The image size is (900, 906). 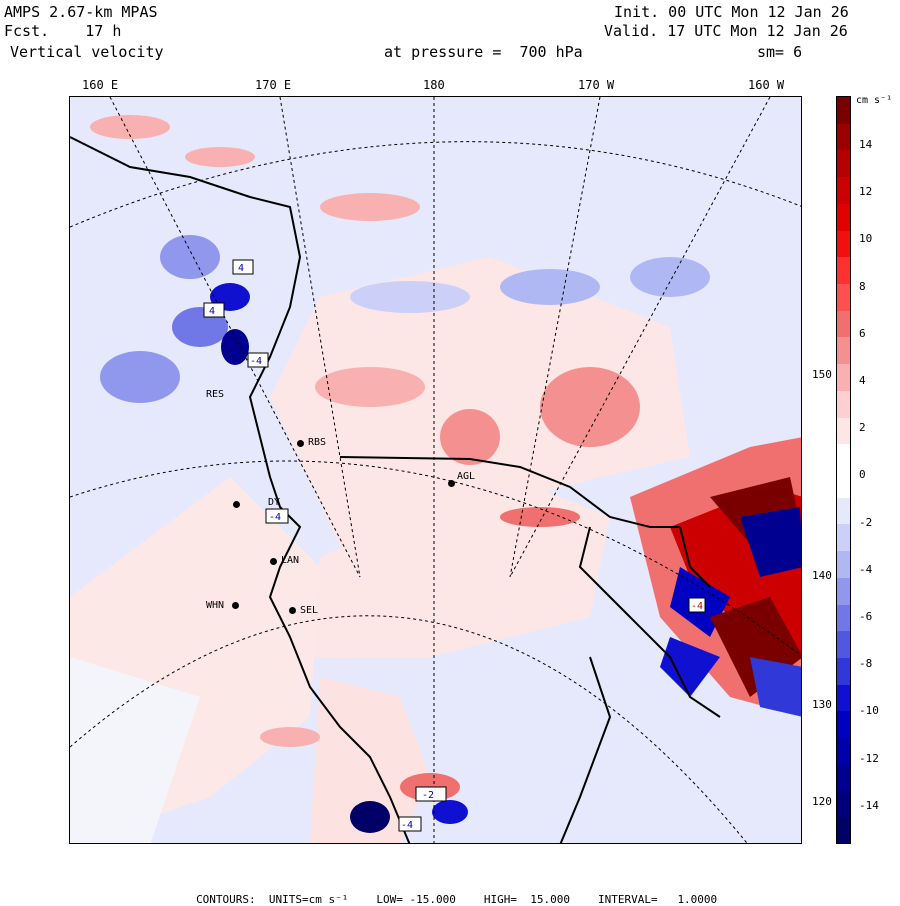 I want to click on lon-label-180: 180, so click(x=434, y=85).